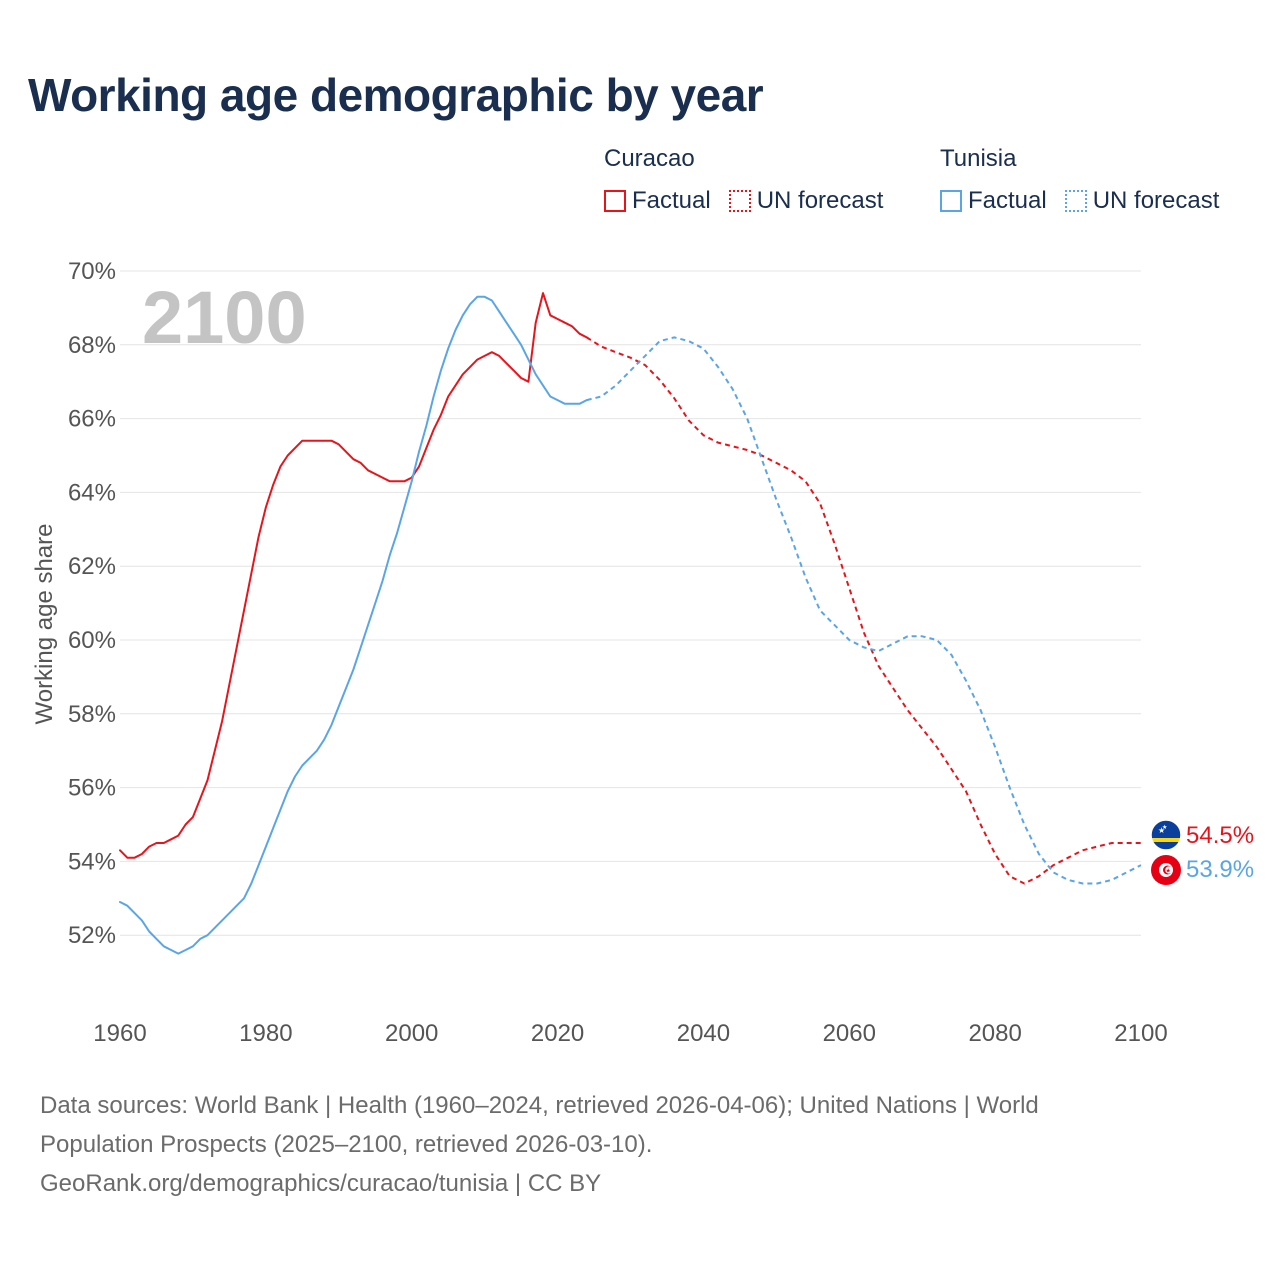 This screenshot has width=1280, height=1280. I want to click on page-title: Working age demographic by year, so click(396, 95).